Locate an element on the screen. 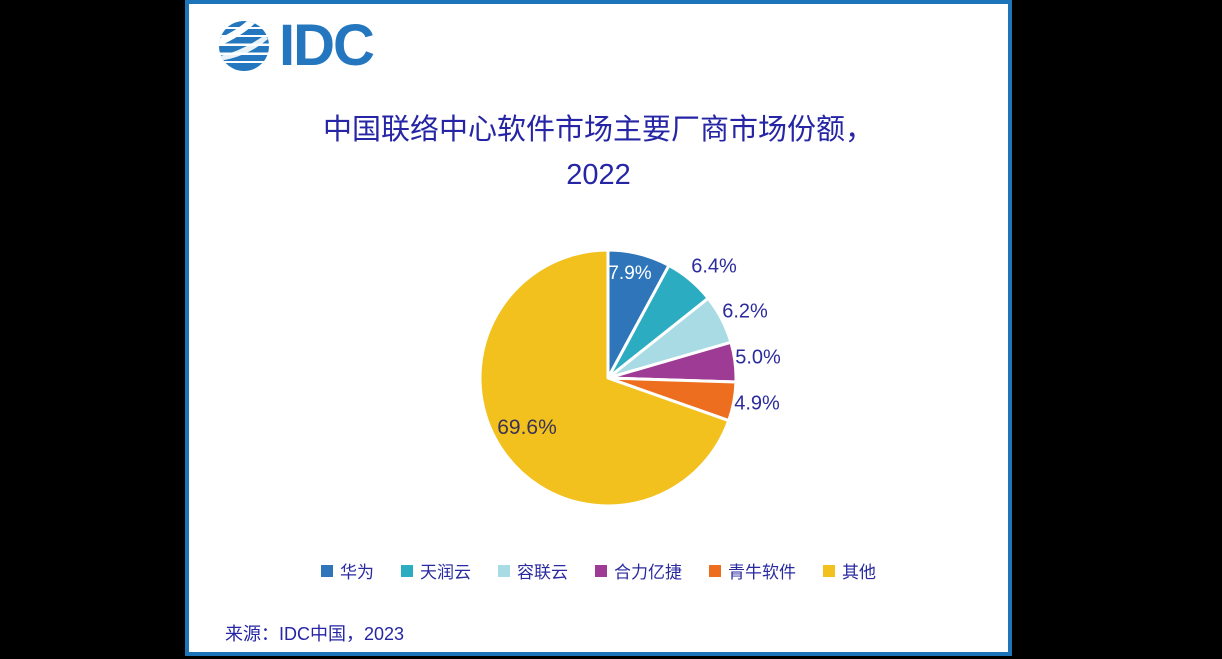 The width and height of the screenshot is (1222, 659). chart-title: 中国联络中心软件市场主要厂商市场份额， 2022 is located at coordinates (598, 153).